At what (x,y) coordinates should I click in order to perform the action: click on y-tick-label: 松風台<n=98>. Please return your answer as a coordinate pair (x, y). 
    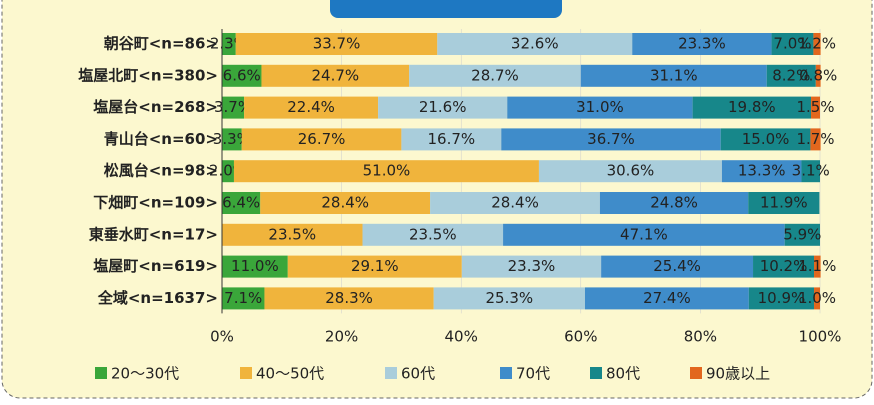
    Looking at the image, I should click on (161, 171).